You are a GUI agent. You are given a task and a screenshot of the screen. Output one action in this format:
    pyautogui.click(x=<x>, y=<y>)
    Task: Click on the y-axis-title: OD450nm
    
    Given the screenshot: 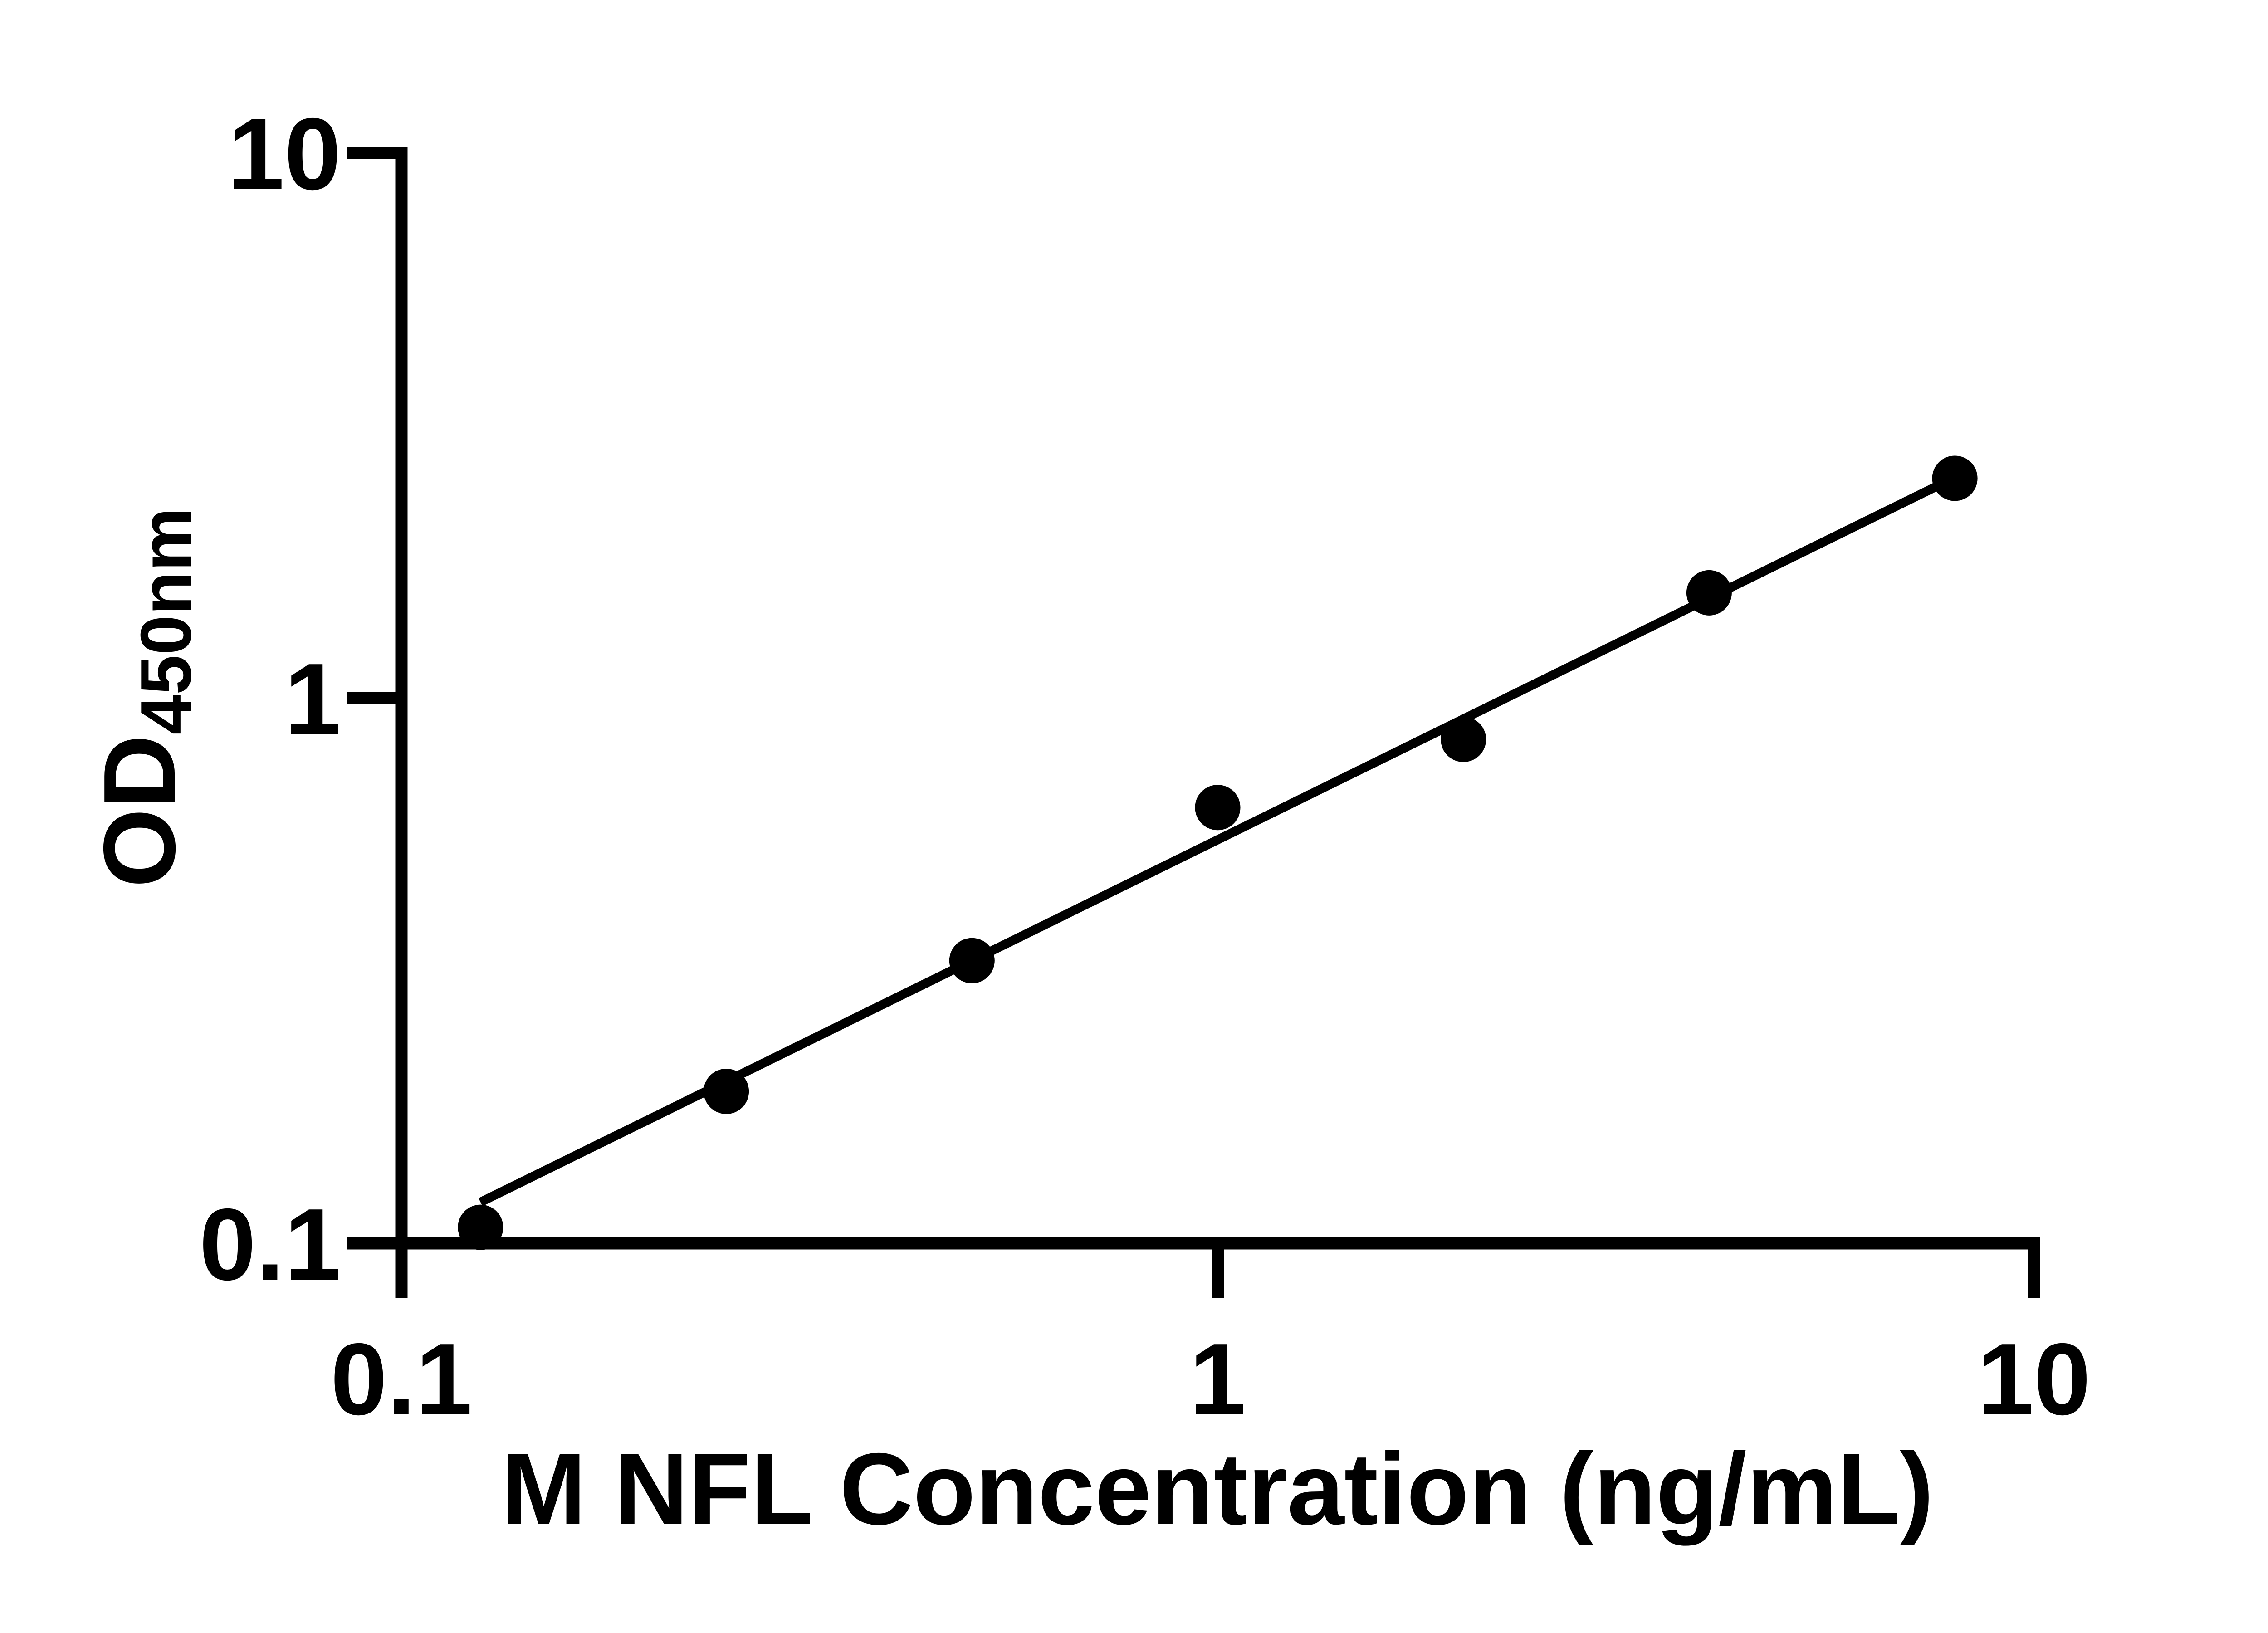 What is the action you would take?
    pyautogui.click(x=144, y=698)
    